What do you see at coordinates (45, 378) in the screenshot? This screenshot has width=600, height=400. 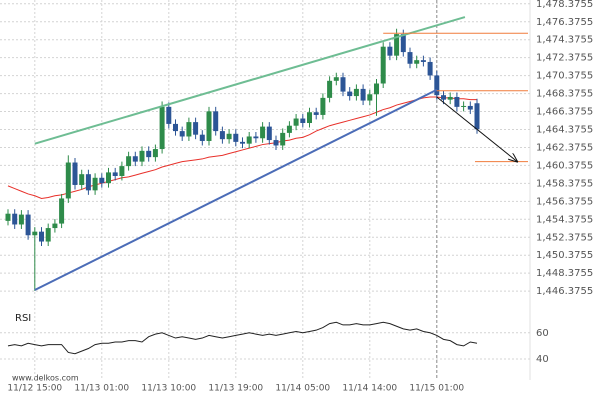 I see `watermark: www.delkos.com` at bounding box center [45, 378].